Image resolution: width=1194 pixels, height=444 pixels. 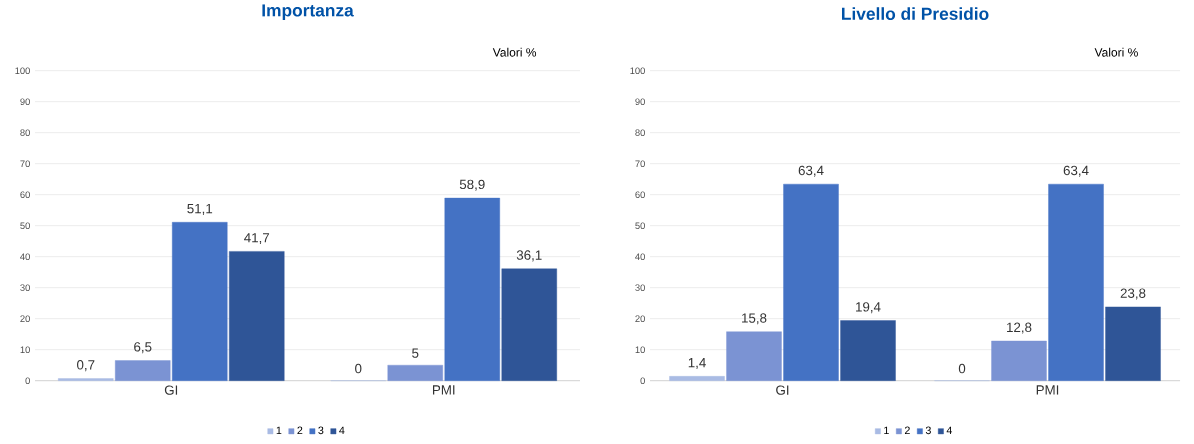 I want to click on data-label: 15,8, so click(x=754, y=319).